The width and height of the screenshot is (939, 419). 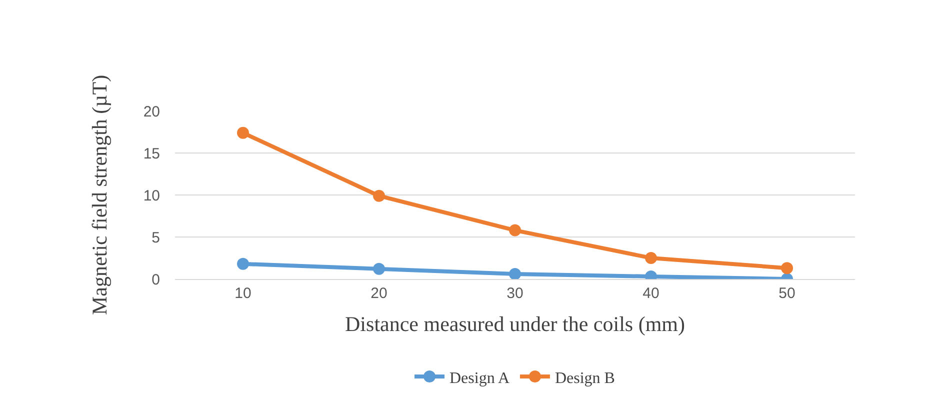 What do you see at coordinates (99, 195) in the screenshot?
I see `y-axis-title: Magnetic field strength (µT)` at bounding box center [99, 195].